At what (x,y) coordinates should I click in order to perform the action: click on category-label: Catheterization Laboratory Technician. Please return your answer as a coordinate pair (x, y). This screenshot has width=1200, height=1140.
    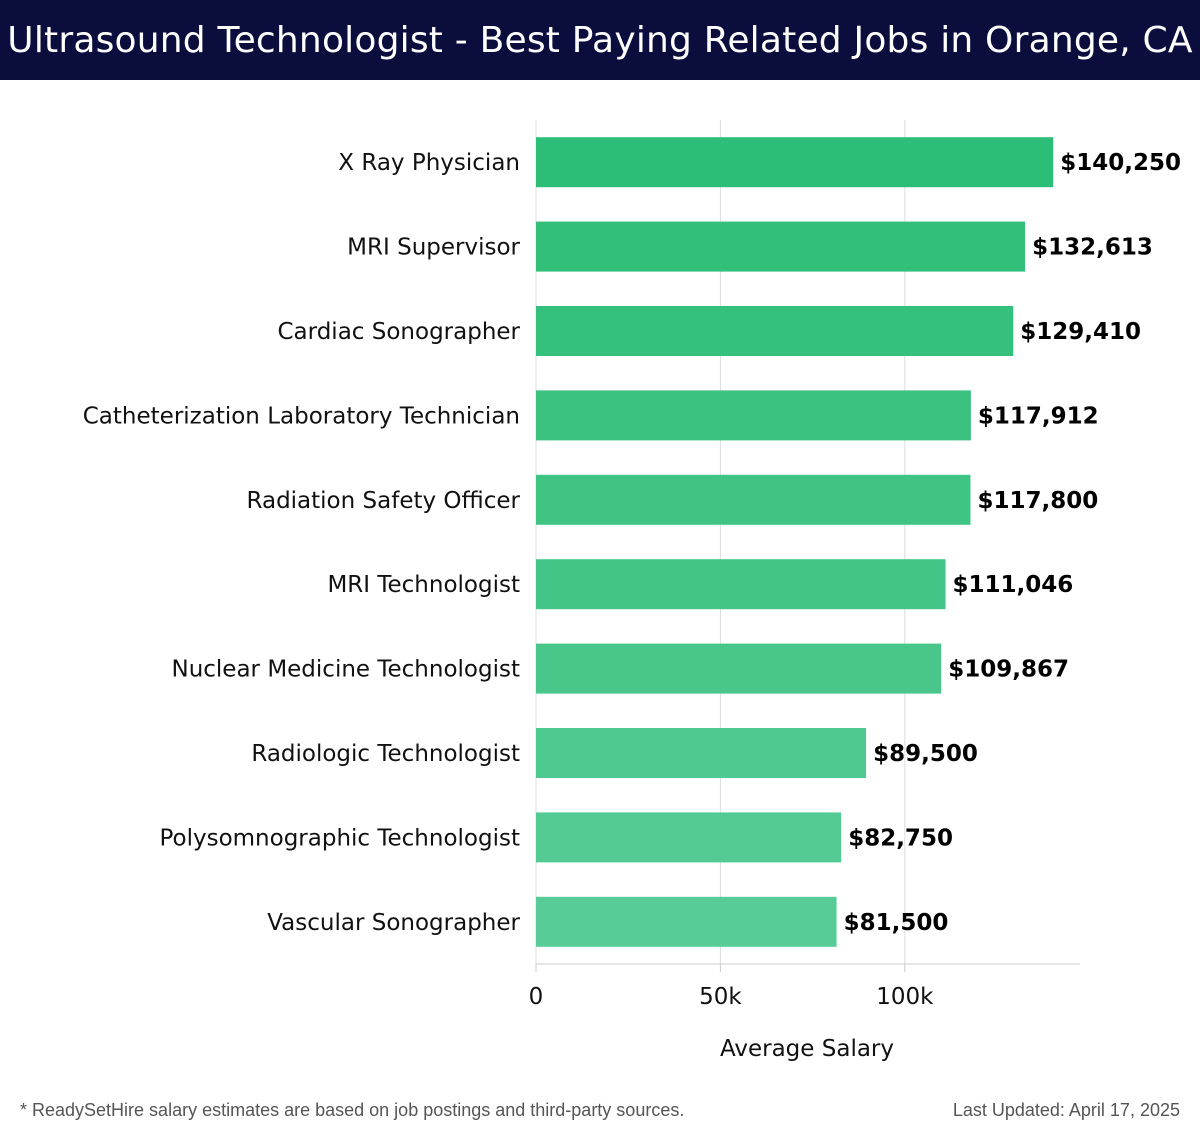
    Looking at the image, I should click on (301, 416).